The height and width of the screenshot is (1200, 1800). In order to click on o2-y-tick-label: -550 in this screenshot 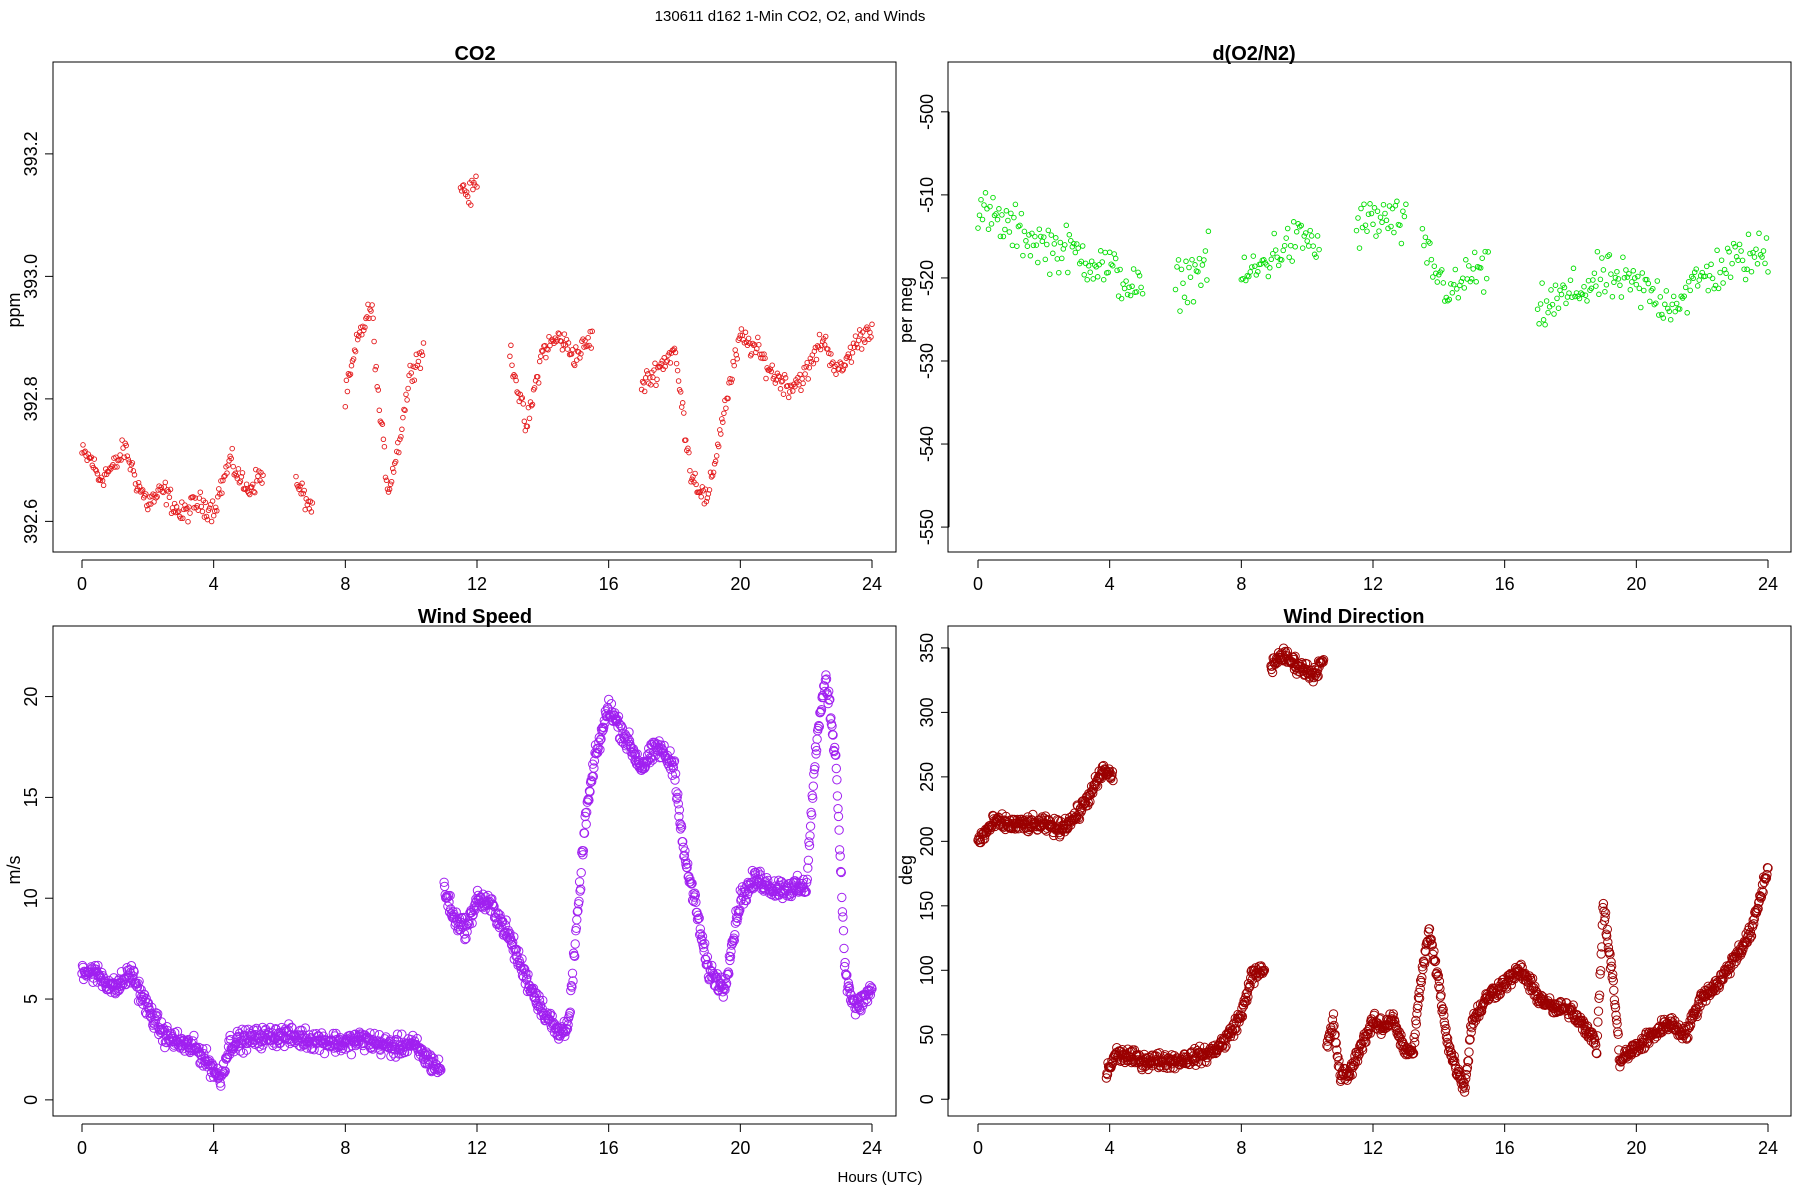, I will do `click(927, 527)`.